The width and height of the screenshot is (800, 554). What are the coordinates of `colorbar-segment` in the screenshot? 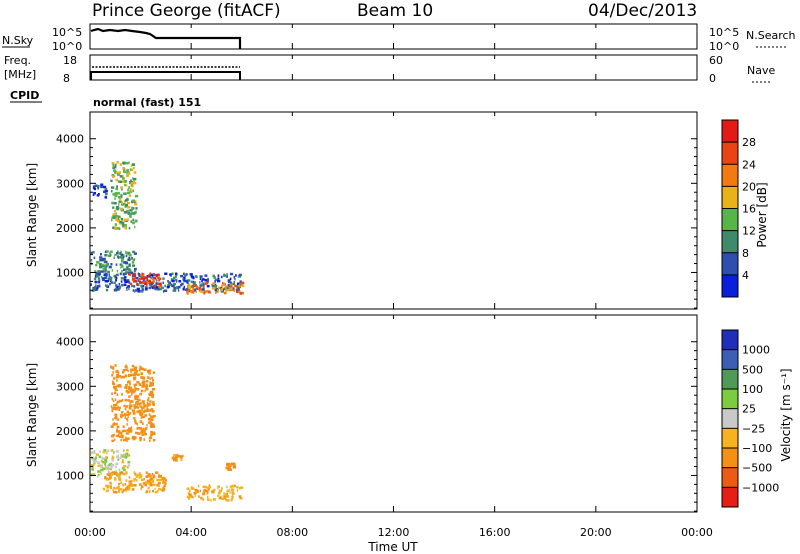 It's located at (730, 241).